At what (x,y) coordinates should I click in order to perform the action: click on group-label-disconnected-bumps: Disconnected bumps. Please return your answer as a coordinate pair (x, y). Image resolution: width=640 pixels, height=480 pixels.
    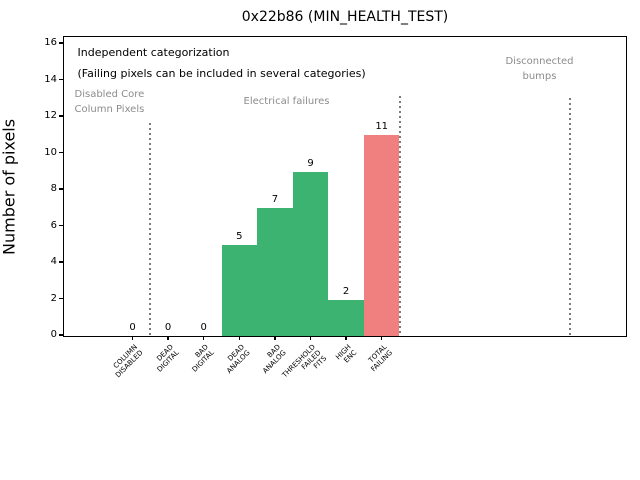
    Looking at the image, I should click on (539, 69).